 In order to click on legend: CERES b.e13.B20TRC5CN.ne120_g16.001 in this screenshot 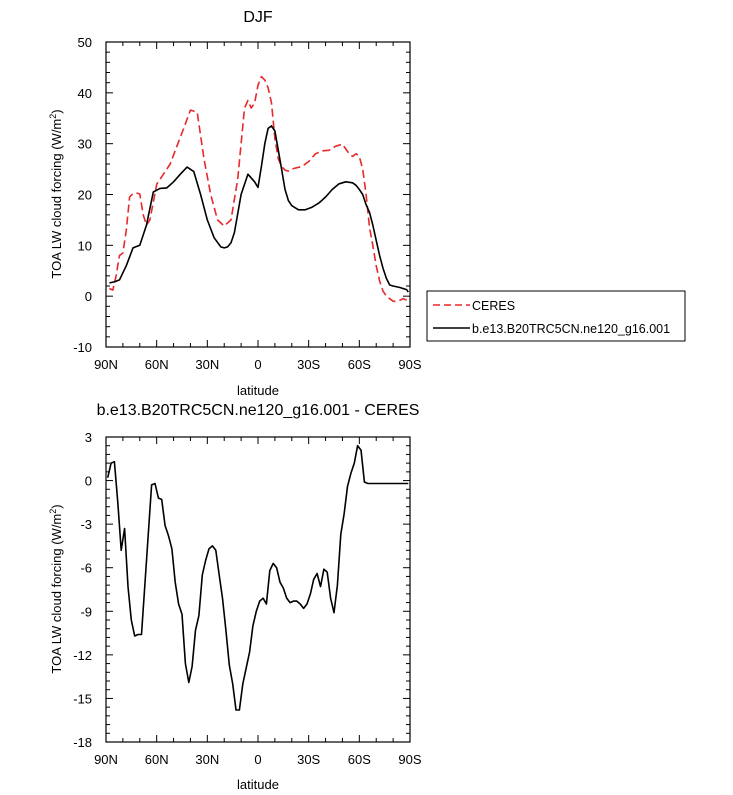, I will do `click(556, 316)`.